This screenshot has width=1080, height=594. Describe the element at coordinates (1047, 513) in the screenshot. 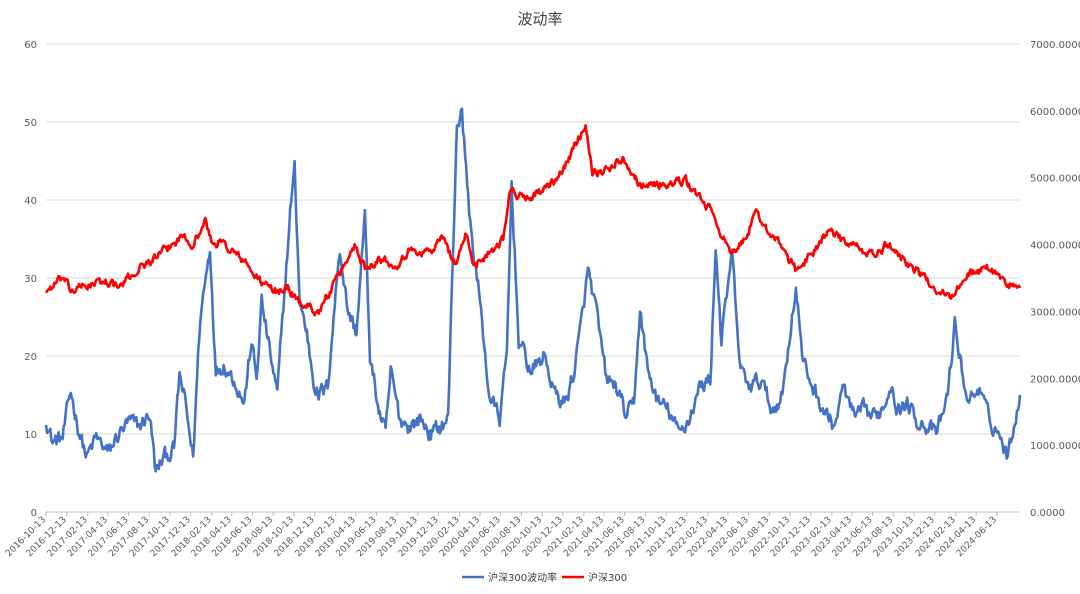

I see `y-right-tick-label: 0.0000` at that location.